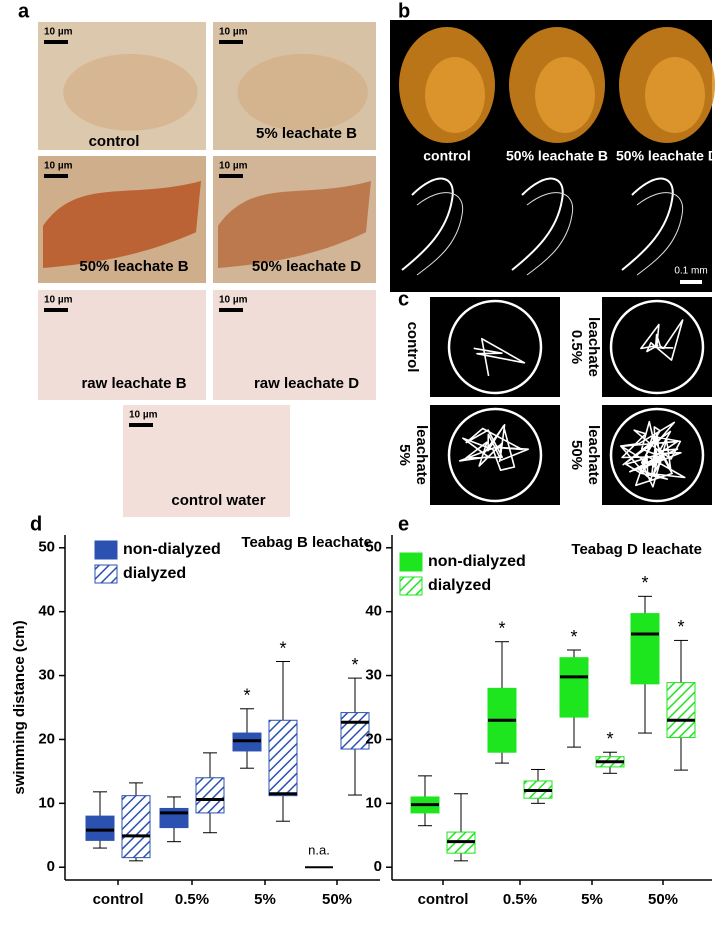 This screenshot has height=931, width=722. Describe the element at coordinates (557, 156) in the screenshot. I see `image-caption: 50% leachate B` at that location.